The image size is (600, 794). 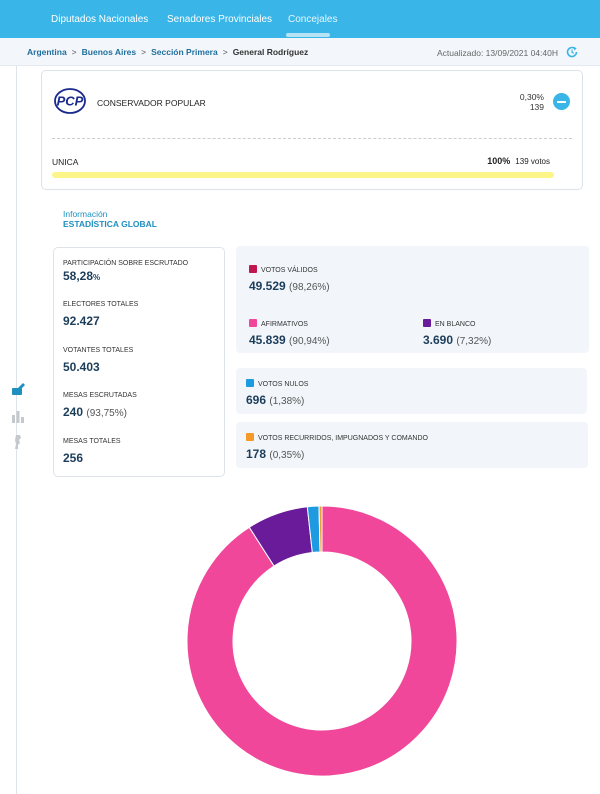 What do you see at coordinates (536, 107) in the screenshot?
I see `party-votes: 139` at bounding box center [536, 107].